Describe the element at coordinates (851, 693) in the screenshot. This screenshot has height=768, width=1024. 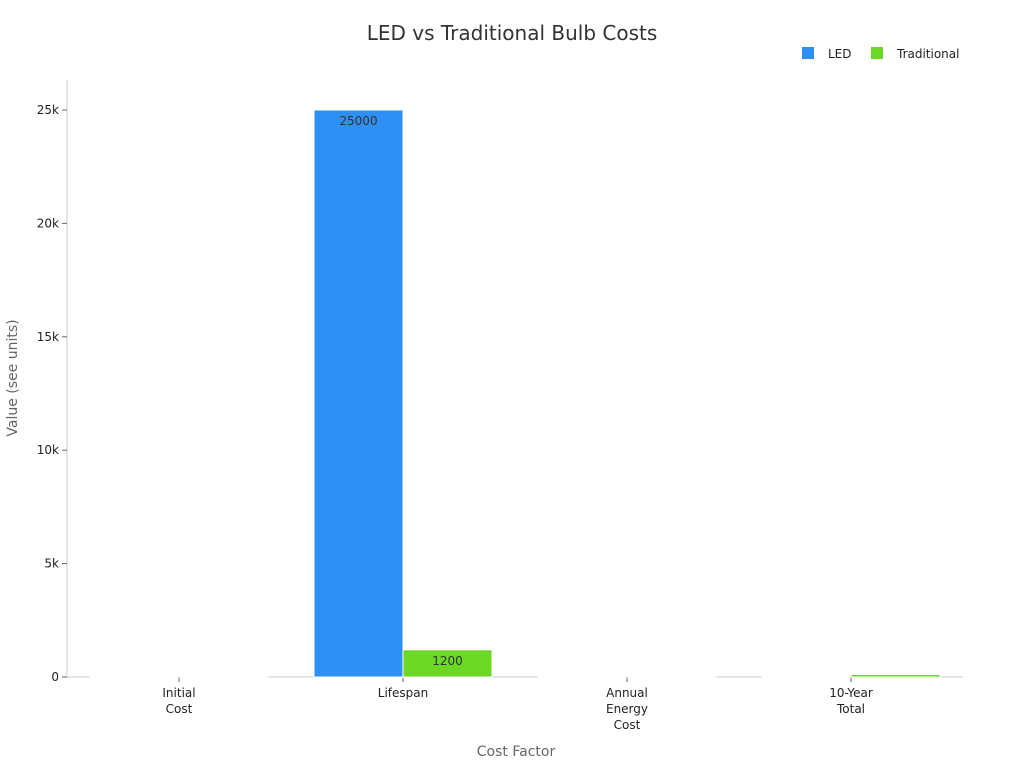
I see `x-tick-label: 10-Year` at that location.